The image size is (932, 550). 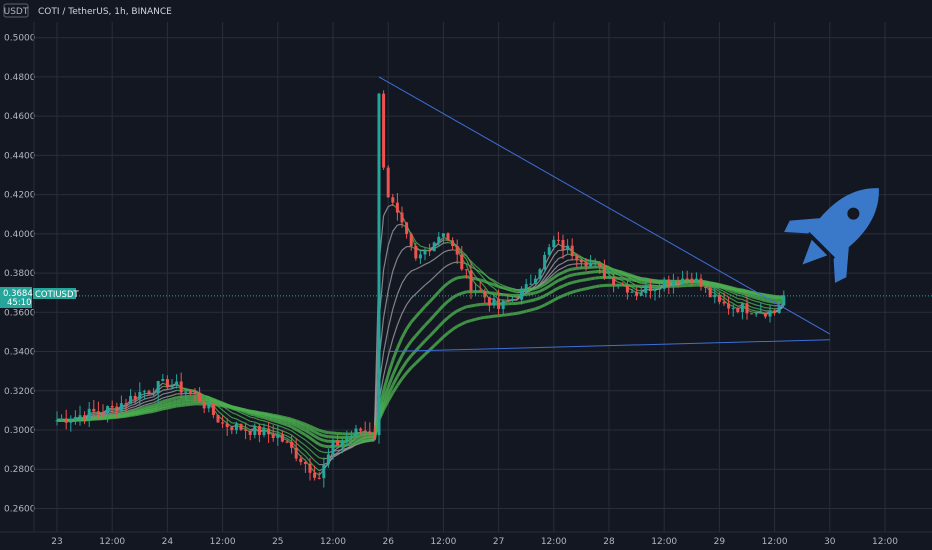 I want to click on currency-badge: USDT, so click(x=16, y=12).